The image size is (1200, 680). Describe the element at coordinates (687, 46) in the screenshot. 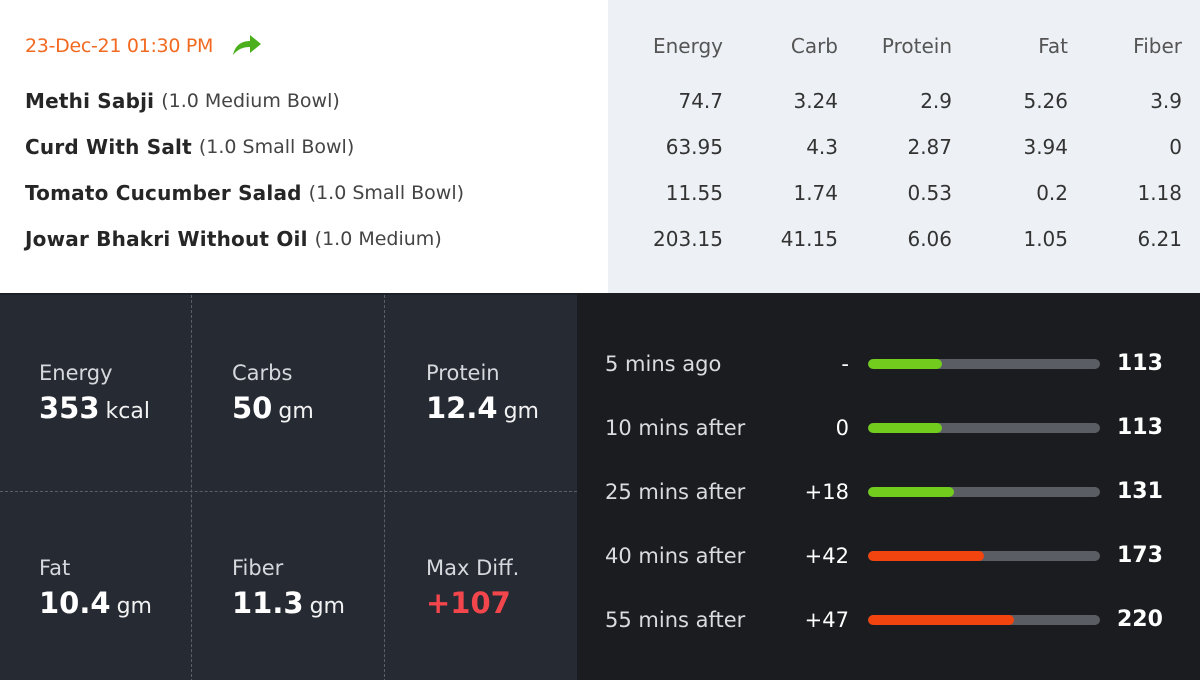

I see `column-header-energy: Energy` at that location.